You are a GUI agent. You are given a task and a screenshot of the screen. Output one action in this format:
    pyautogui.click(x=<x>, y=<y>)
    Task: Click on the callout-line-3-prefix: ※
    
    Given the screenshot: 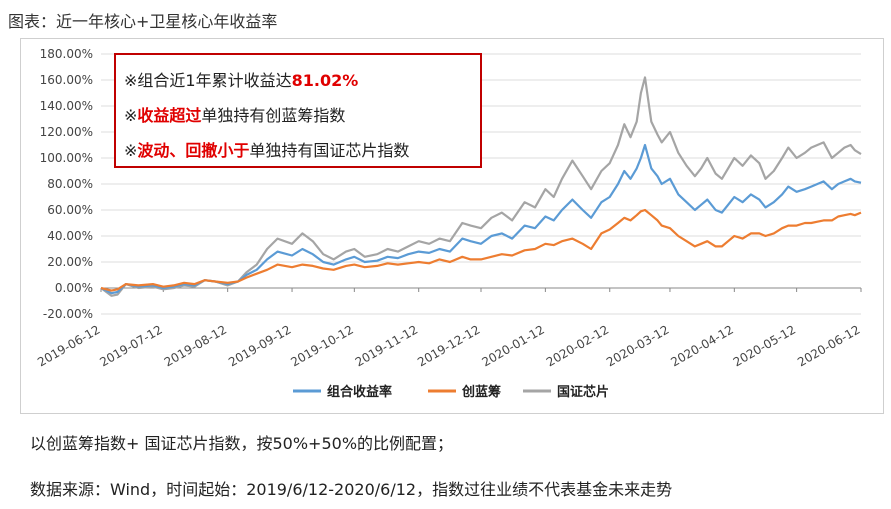 What is the action you would take?
    pyautogui.click(x=131, y=150)
    